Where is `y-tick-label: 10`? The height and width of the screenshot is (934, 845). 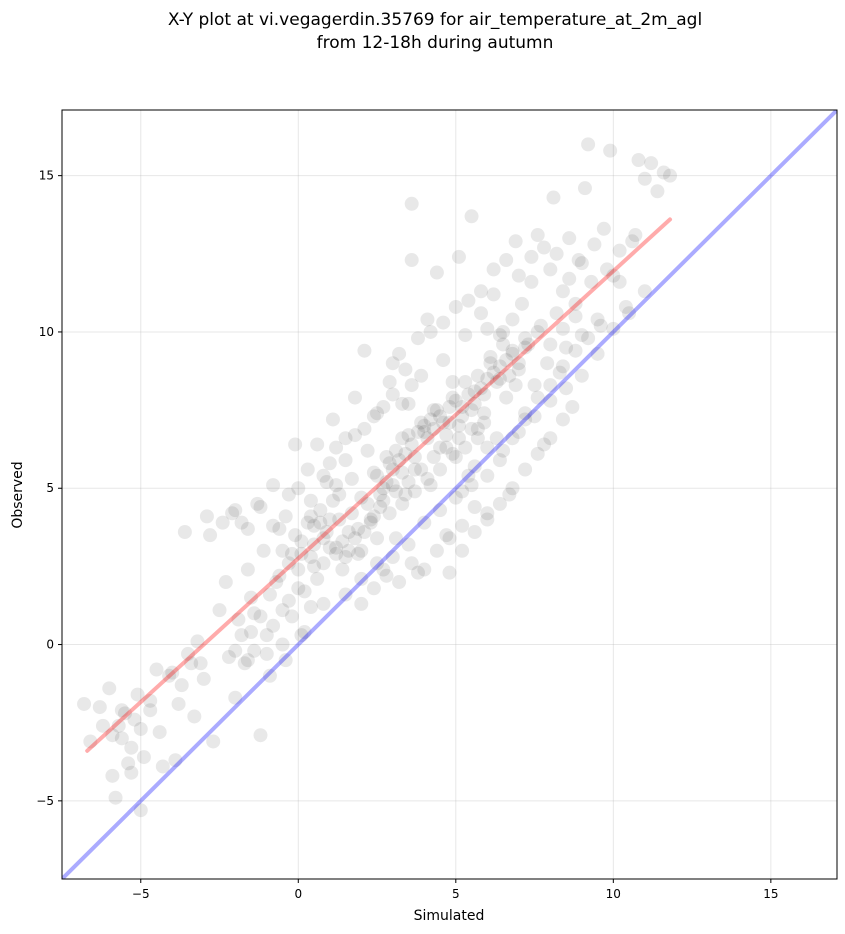
y-tick-label: 10 is located at coordinates (46, 332).